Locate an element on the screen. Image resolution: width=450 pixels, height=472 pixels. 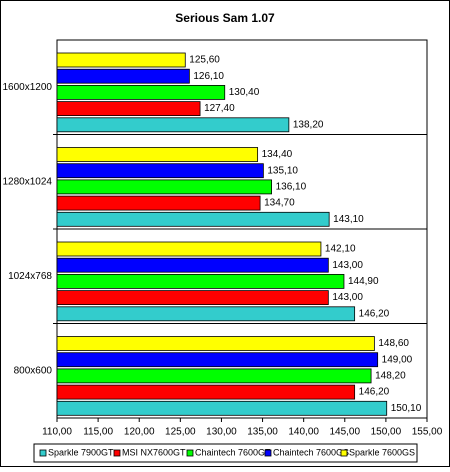
value-label: 149,00 is located at coordinates (397, 359).